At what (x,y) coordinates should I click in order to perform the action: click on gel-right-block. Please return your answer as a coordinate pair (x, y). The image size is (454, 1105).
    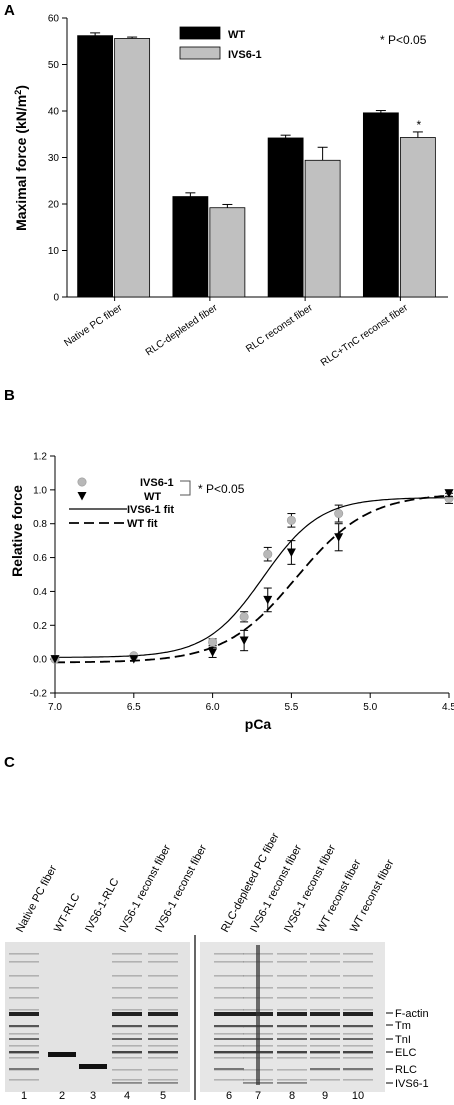
    Looking at the image, I should click on (292, 1017).